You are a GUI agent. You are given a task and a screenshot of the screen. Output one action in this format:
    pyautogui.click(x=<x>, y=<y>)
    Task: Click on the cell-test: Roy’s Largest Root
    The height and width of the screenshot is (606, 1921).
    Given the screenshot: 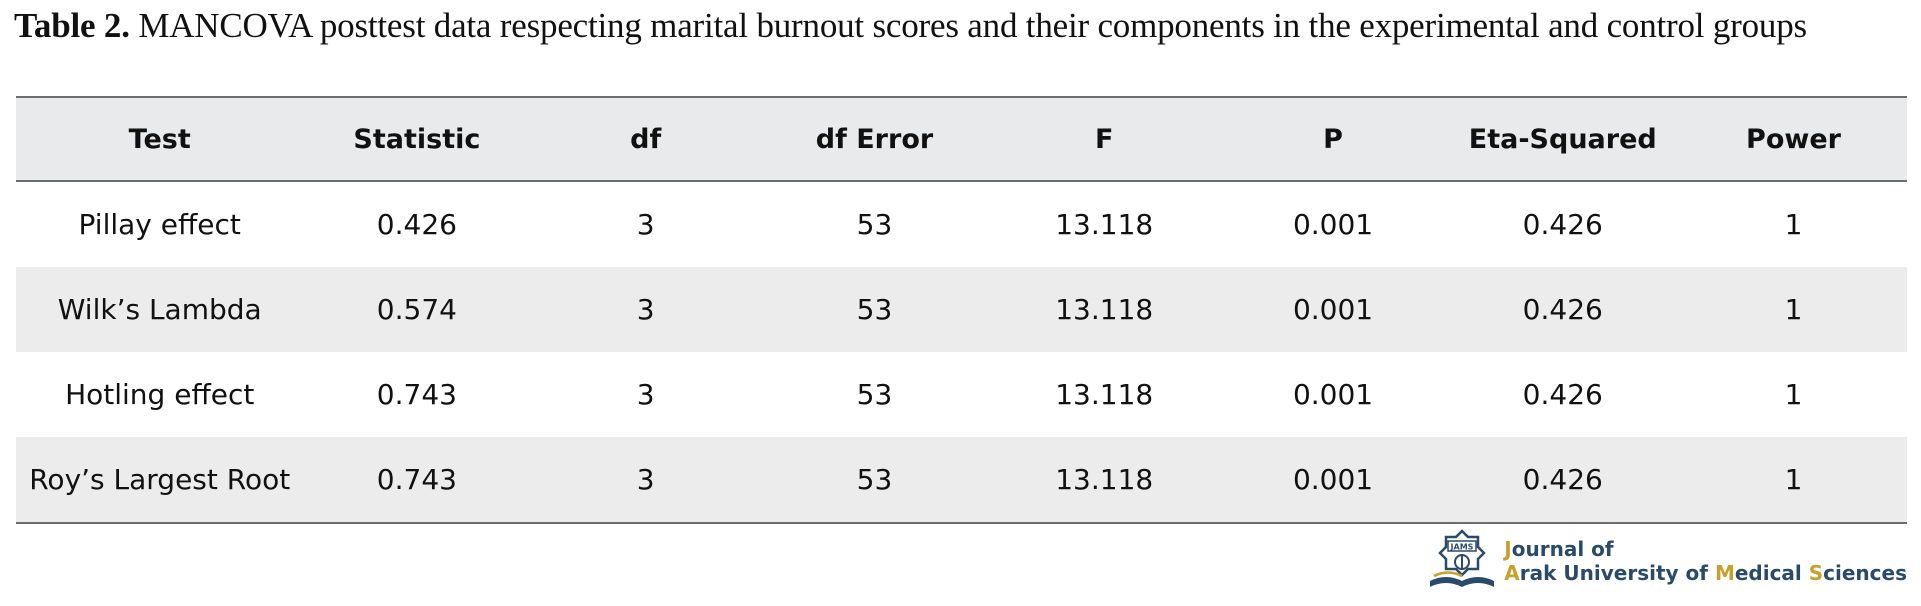 What is the action you would take?
    pyautogui.click(x=160, y=479)
    